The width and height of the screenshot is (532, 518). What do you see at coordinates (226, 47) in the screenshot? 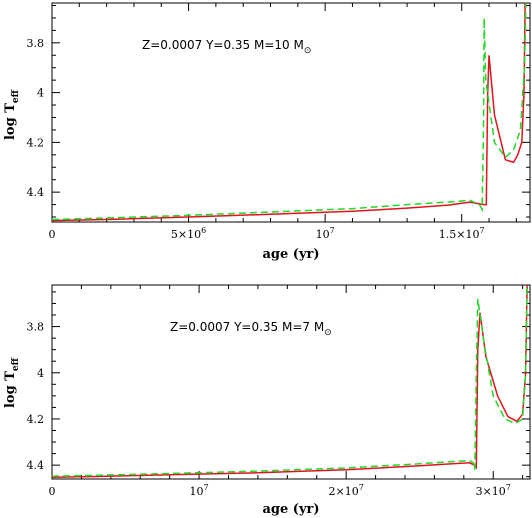
I see `chart-annotation: Z=0.0007 Y=0.35 M=10 M⊙` at bounding box center [226, 47].